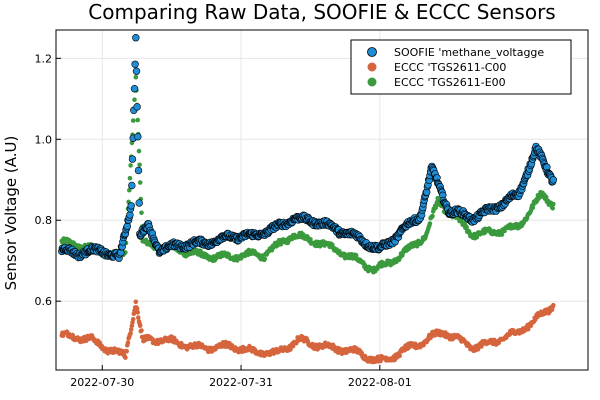 The width and height of the screenshot is (600, 400). What do you see at coordinates (380, 382) in the screenshot?
I see `x-tick-label: 2022-08-01` at bounding box center [380, 382].